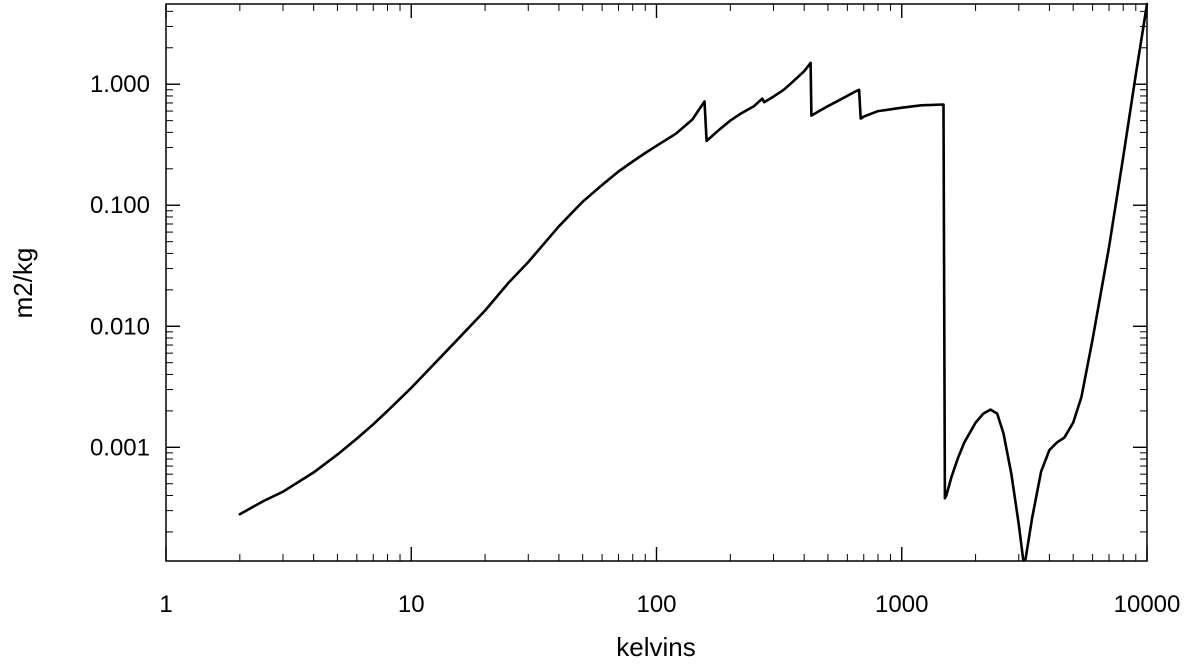 Image resolution: width=1200 pixels, height=666 pixels. What do you see at coordinates (655, 647) in the screenshot?
I see `x-axis-label: kelvins` at bounding box center [655, 647].